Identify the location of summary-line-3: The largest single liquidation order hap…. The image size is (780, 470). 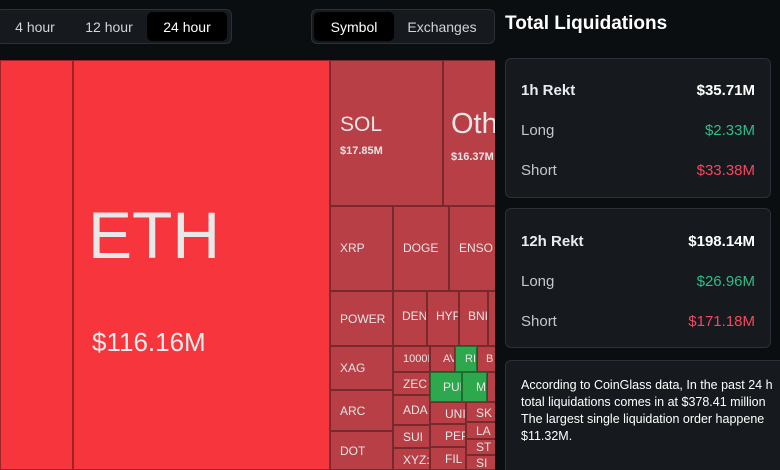
(643, 419).